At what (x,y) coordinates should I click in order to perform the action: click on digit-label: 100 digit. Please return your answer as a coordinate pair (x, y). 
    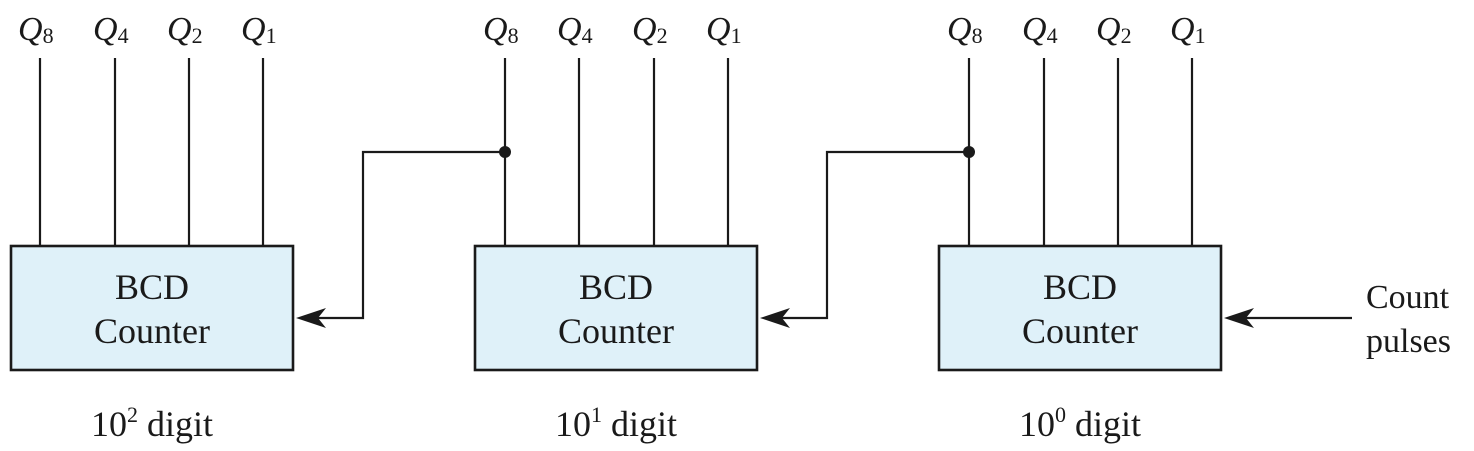
    Looking at the image, I should click on (1080, 423).